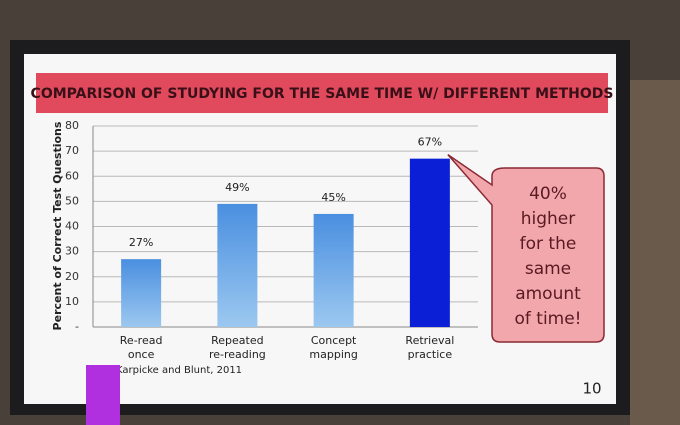 The height and width of the screenshot is (425, 680). Describe the element at coordinates (103, 395) in the screenshot. I see `pencil-decoration` at that location.